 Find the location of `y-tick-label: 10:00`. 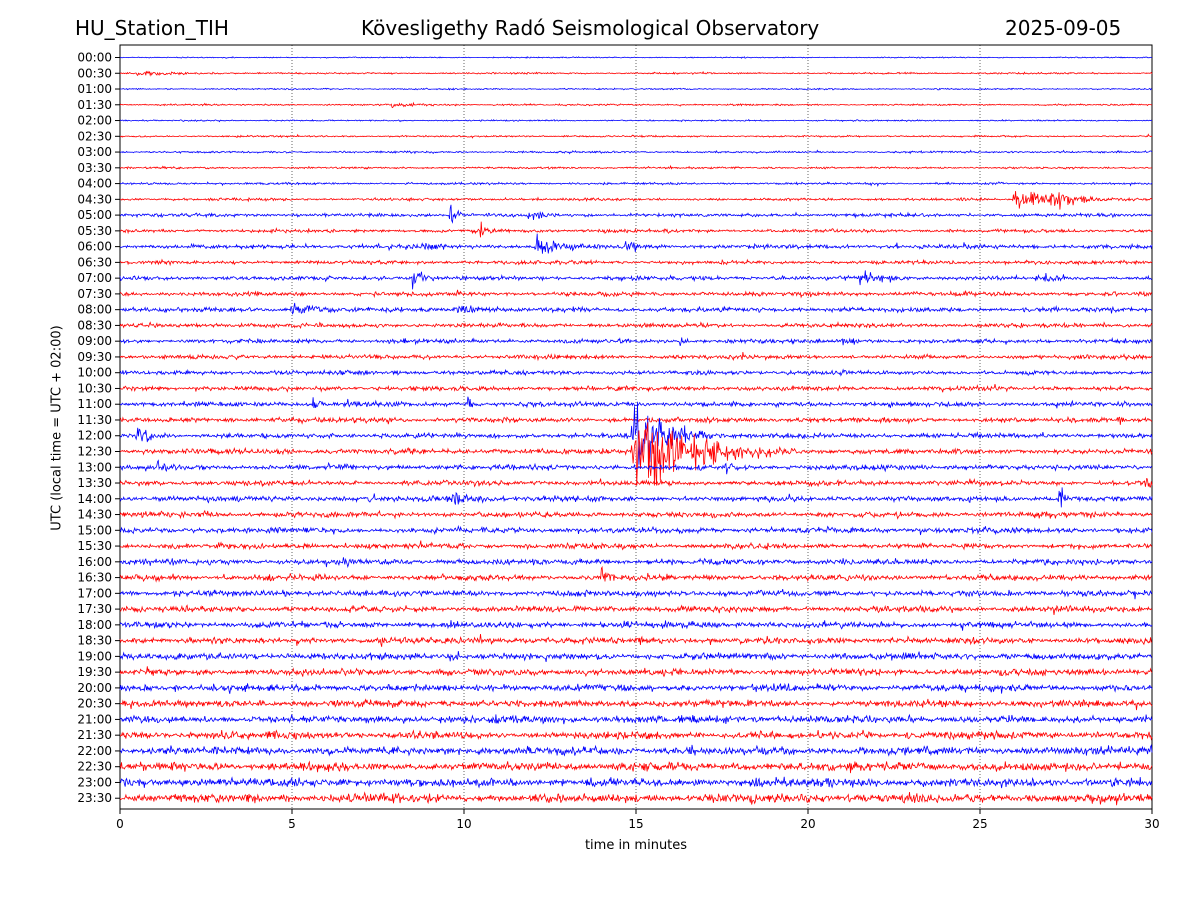

y-tick-label: 10:00 is located at coordinates (94, 373).